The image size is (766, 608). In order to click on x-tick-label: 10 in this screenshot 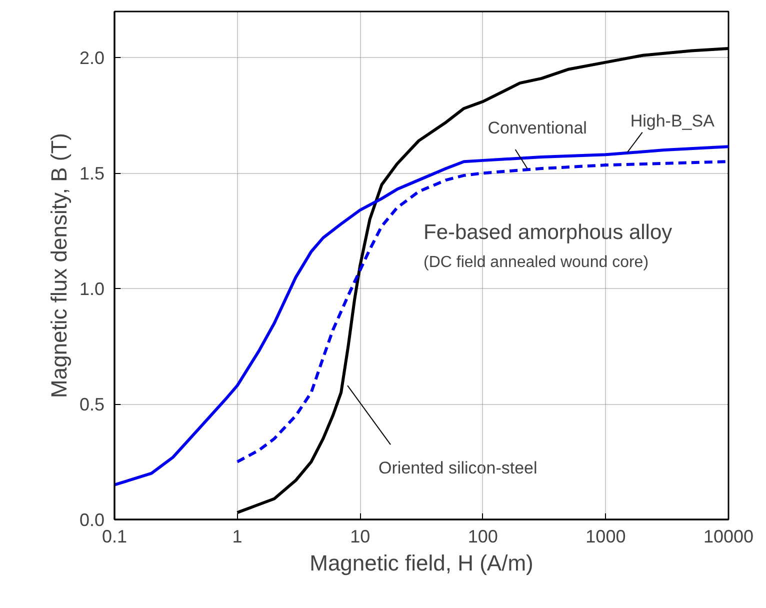, I will do `click(360, 536)`.